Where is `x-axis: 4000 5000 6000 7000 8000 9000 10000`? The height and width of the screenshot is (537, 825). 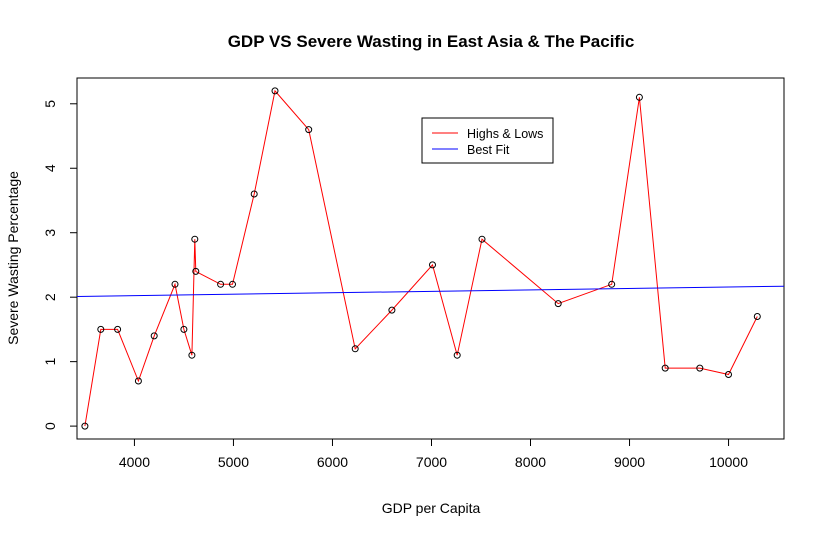
x-axis: 4000 5000 6000 7000 8000 9000 10000 is located at coordinates (433, 454).